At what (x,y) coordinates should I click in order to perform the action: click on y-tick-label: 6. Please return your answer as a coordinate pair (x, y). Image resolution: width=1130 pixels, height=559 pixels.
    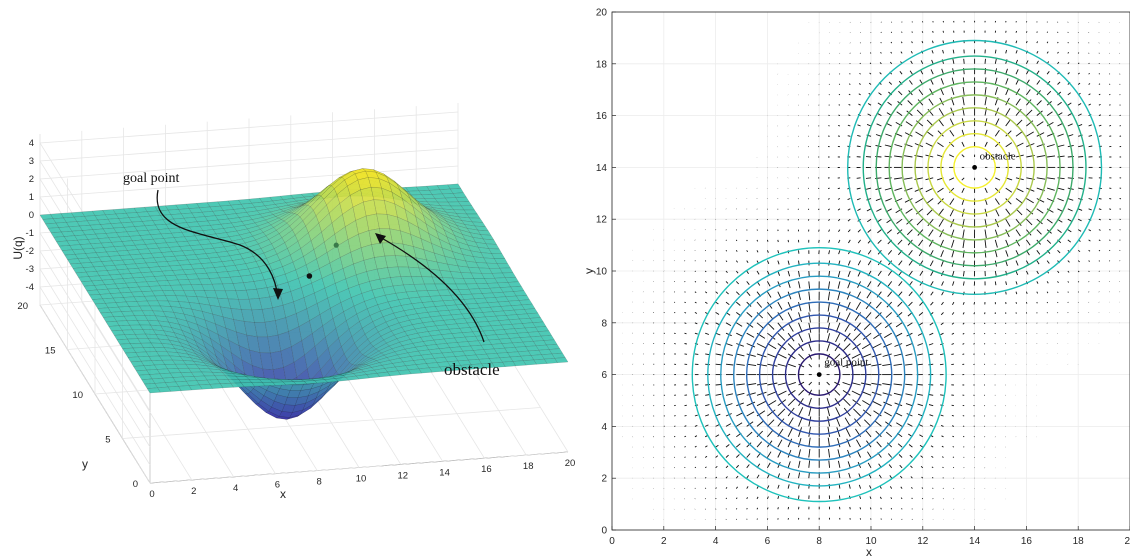
    Looking at the image, I should click on (604, 375).